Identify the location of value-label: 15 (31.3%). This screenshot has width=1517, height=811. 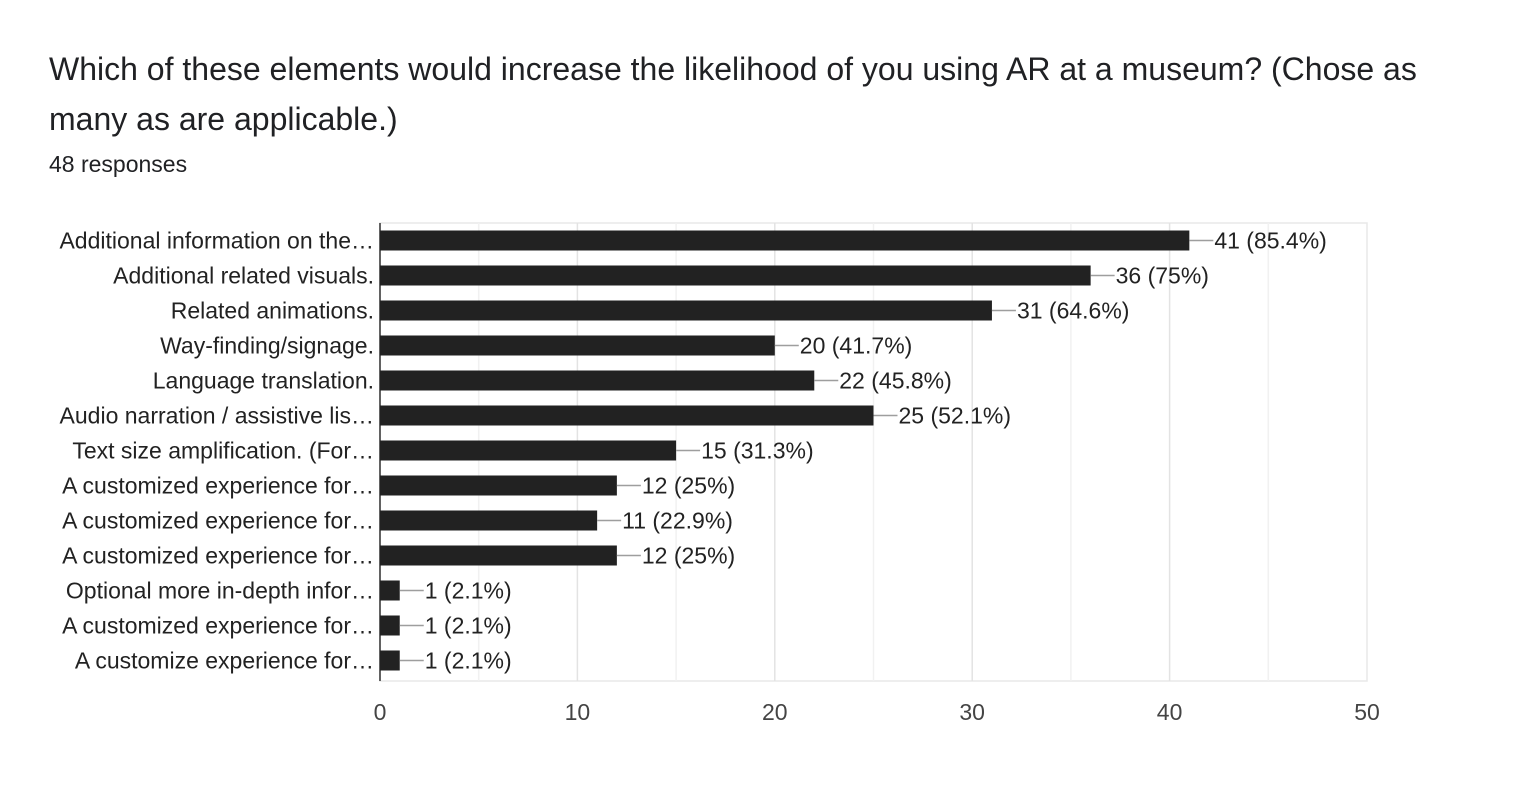
(757, 451).